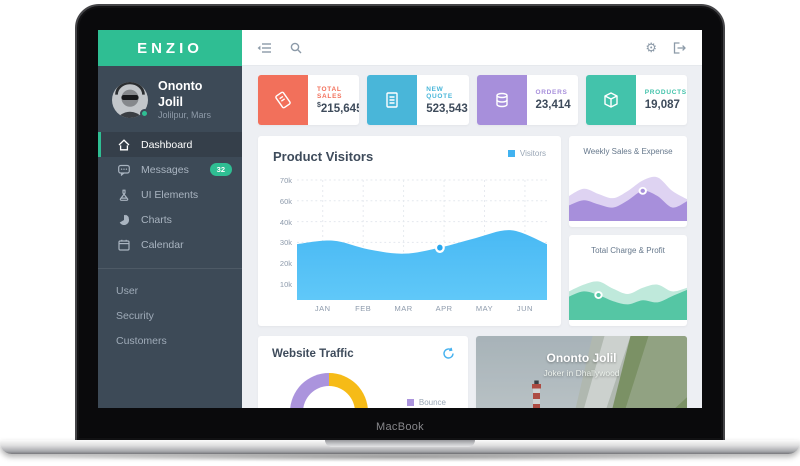 The height and width of the screenshot is (466, 800). Describe the element at coordinates (532, 153) in the screenshot. I see `legend-label: Visitors` at that location.